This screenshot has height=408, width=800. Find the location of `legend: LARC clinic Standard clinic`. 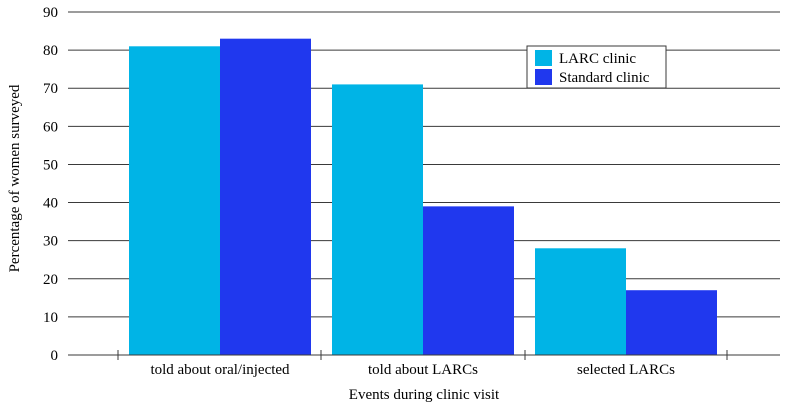

legend: LARC clinic Standard clinic is located at coordinates (596, 67).